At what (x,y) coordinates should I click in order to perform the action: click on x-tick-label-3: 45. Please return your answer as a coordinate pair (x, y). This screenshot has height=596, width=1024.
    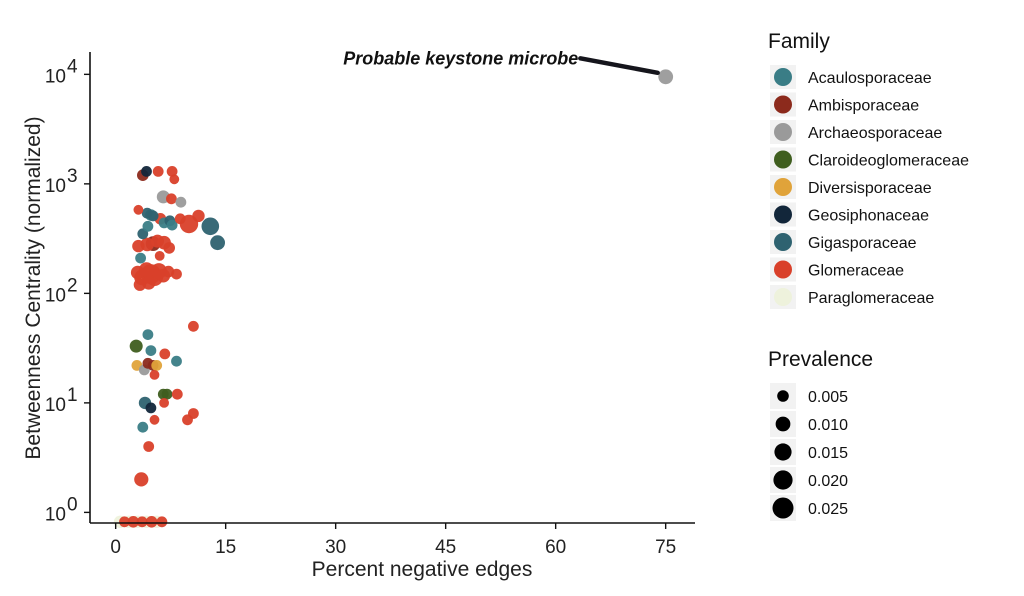
    Looking at the image, I should click on (445, 547).